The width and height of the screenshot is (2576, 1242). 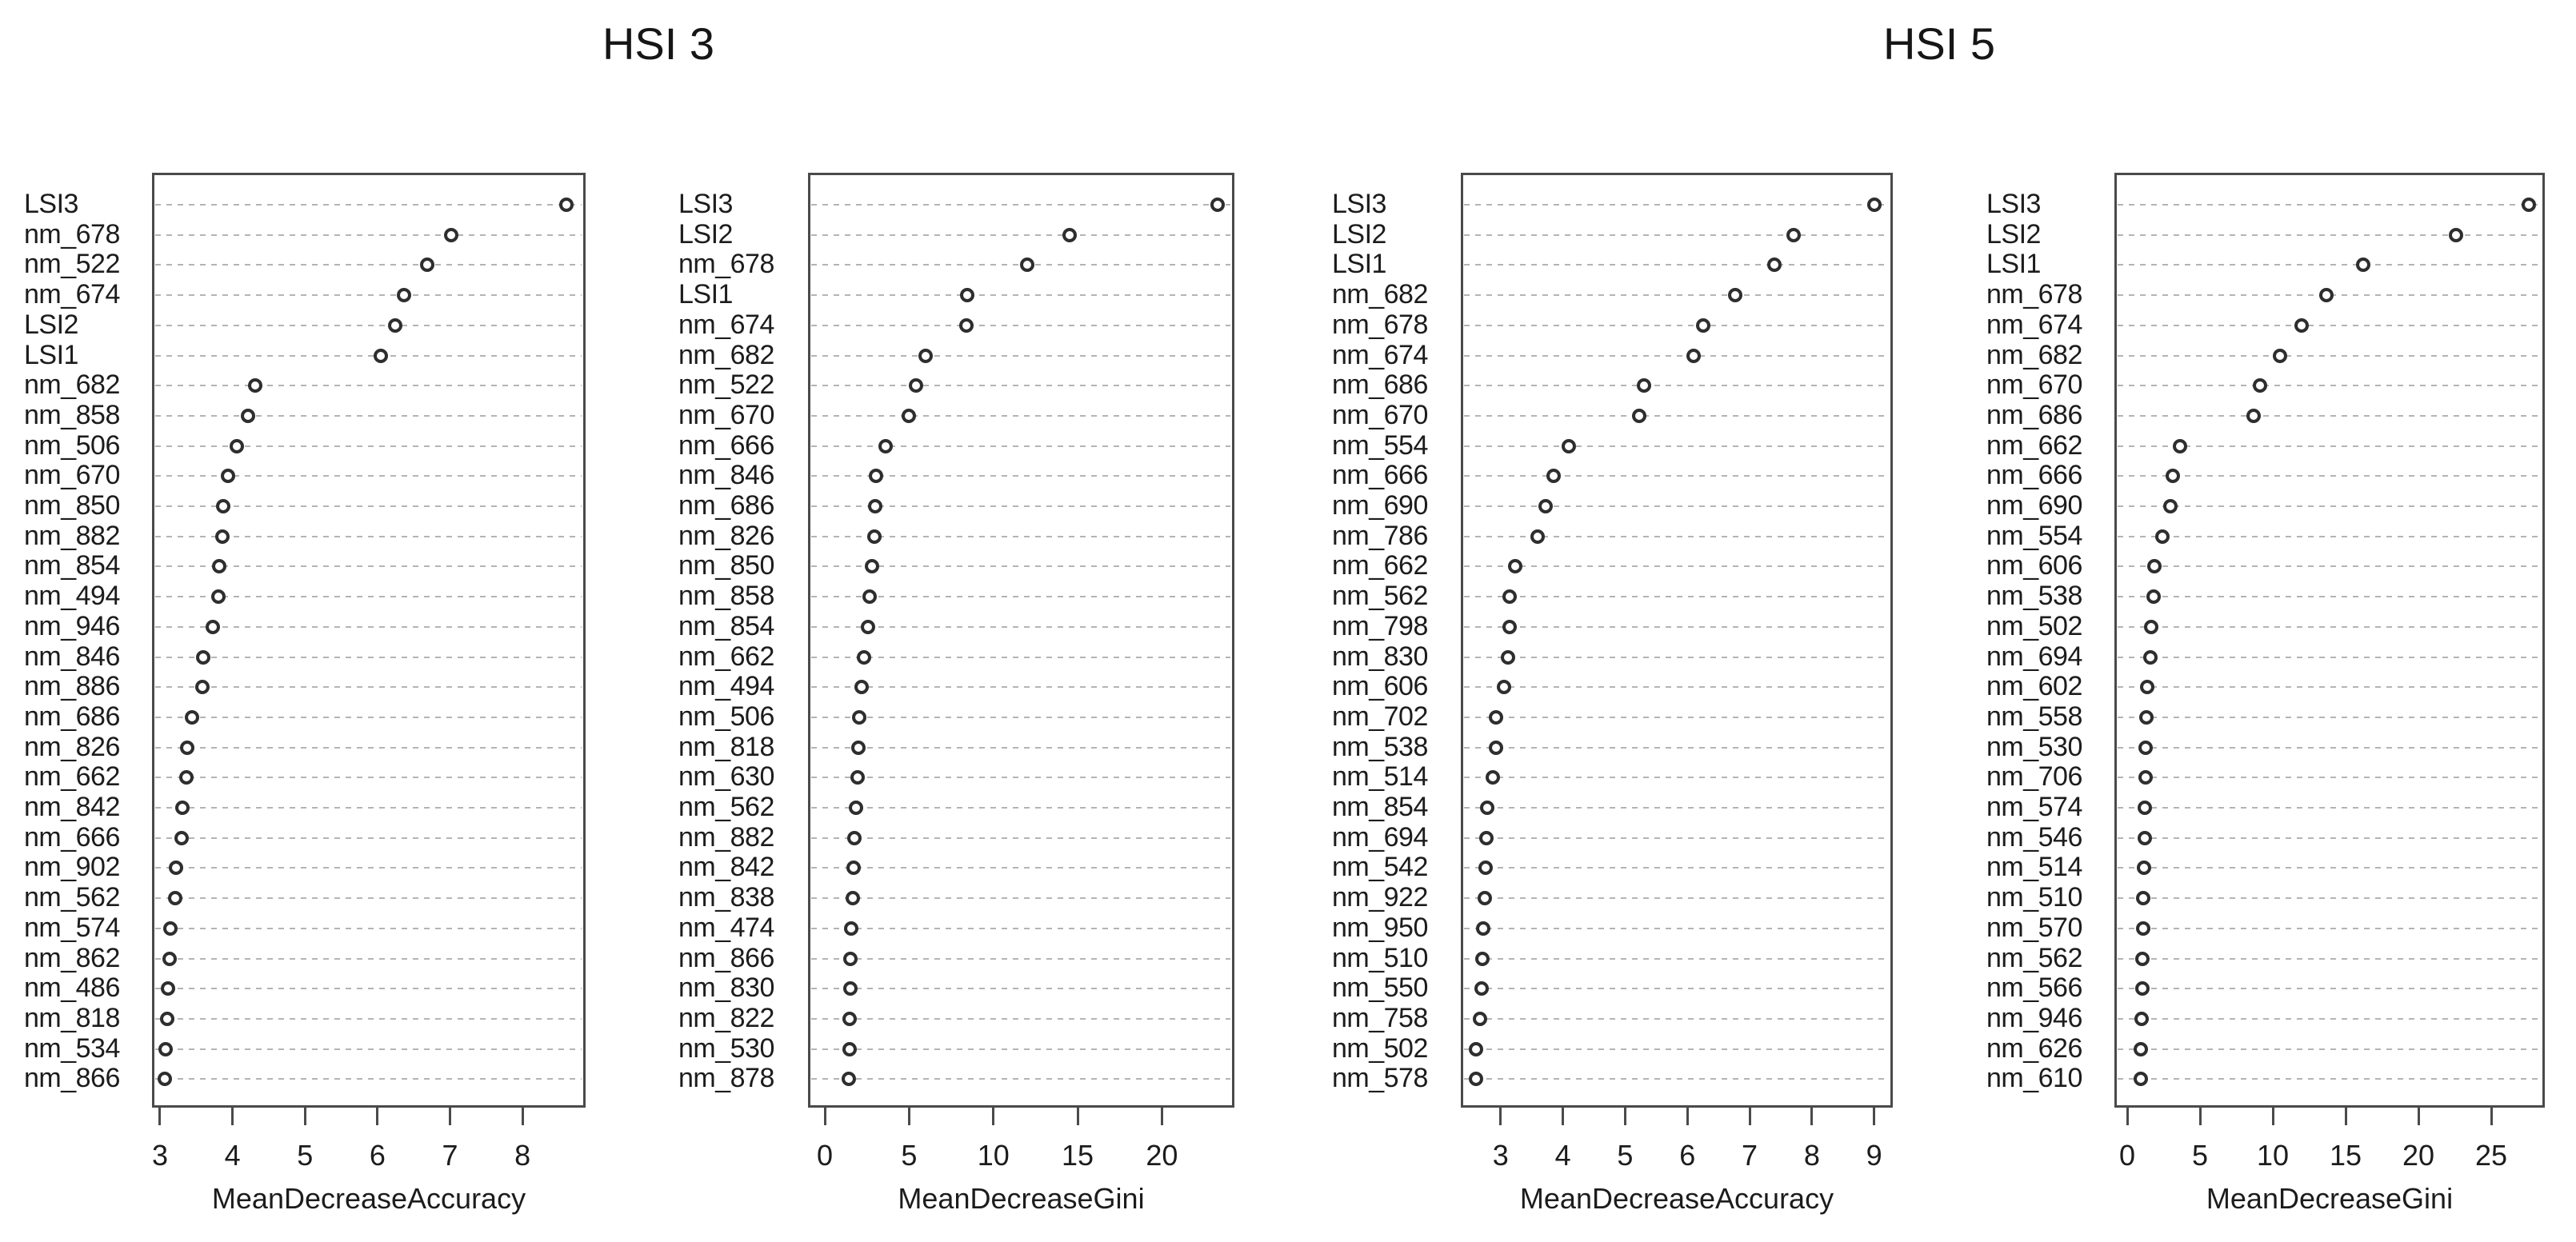 What do you see at coordinates (726, 354) in the screenshot?
I see `row-label: nm_682` at bounding box center [726, 354].